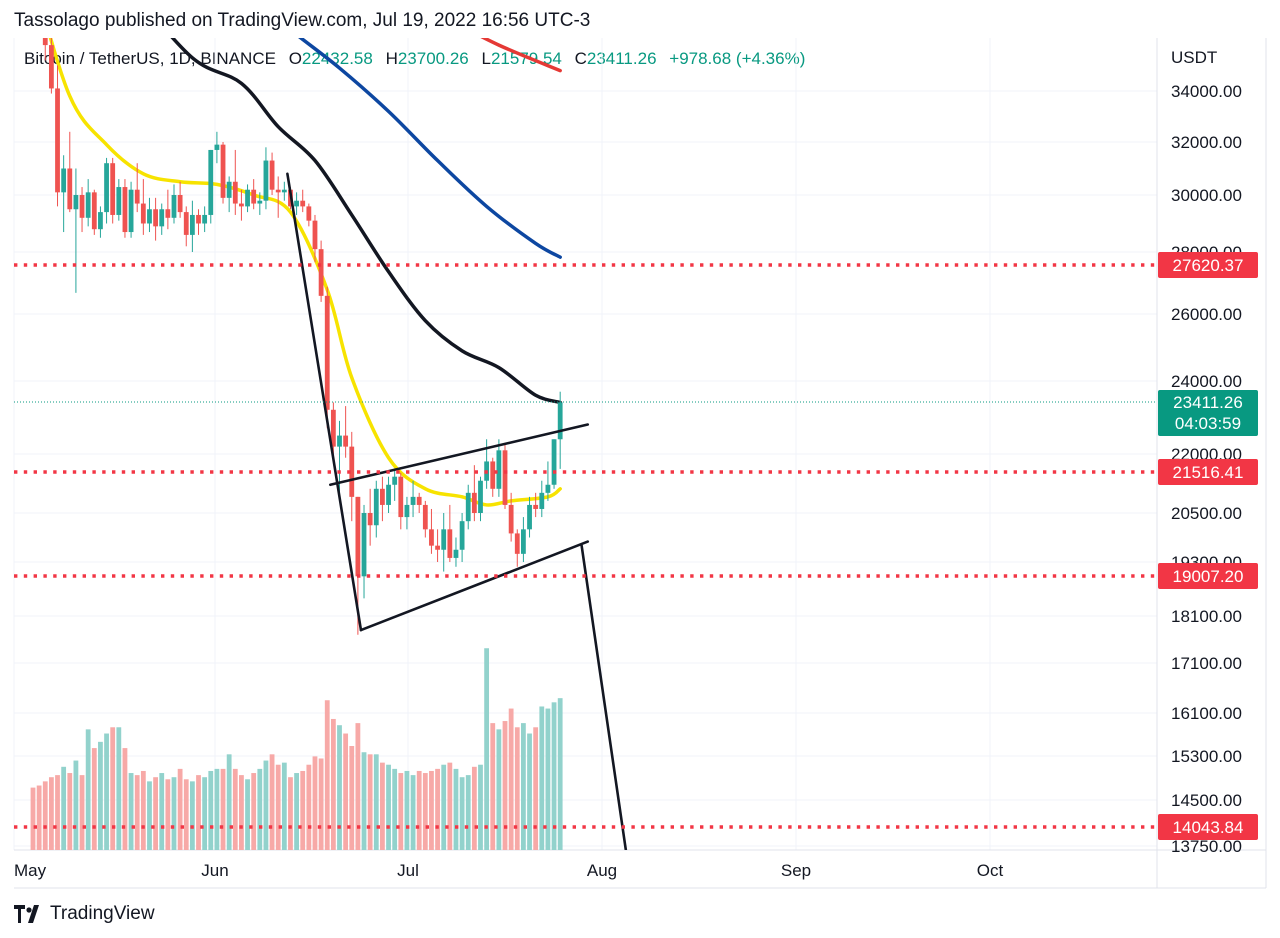 The image size is (1280, 938). Describe the element at coordinates (1194, 57) in the screenshot. I see `currency-label: USDT` at that location.